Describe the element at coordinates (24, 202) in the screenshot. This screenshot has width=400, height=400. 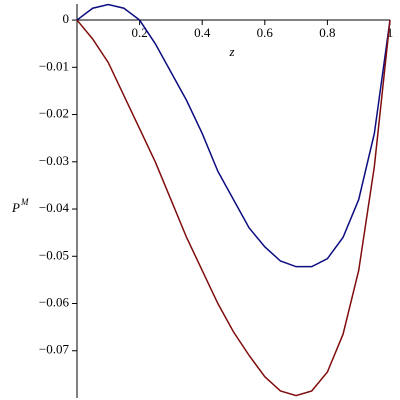
I see `y-axis-label-superscript: M` at that location.